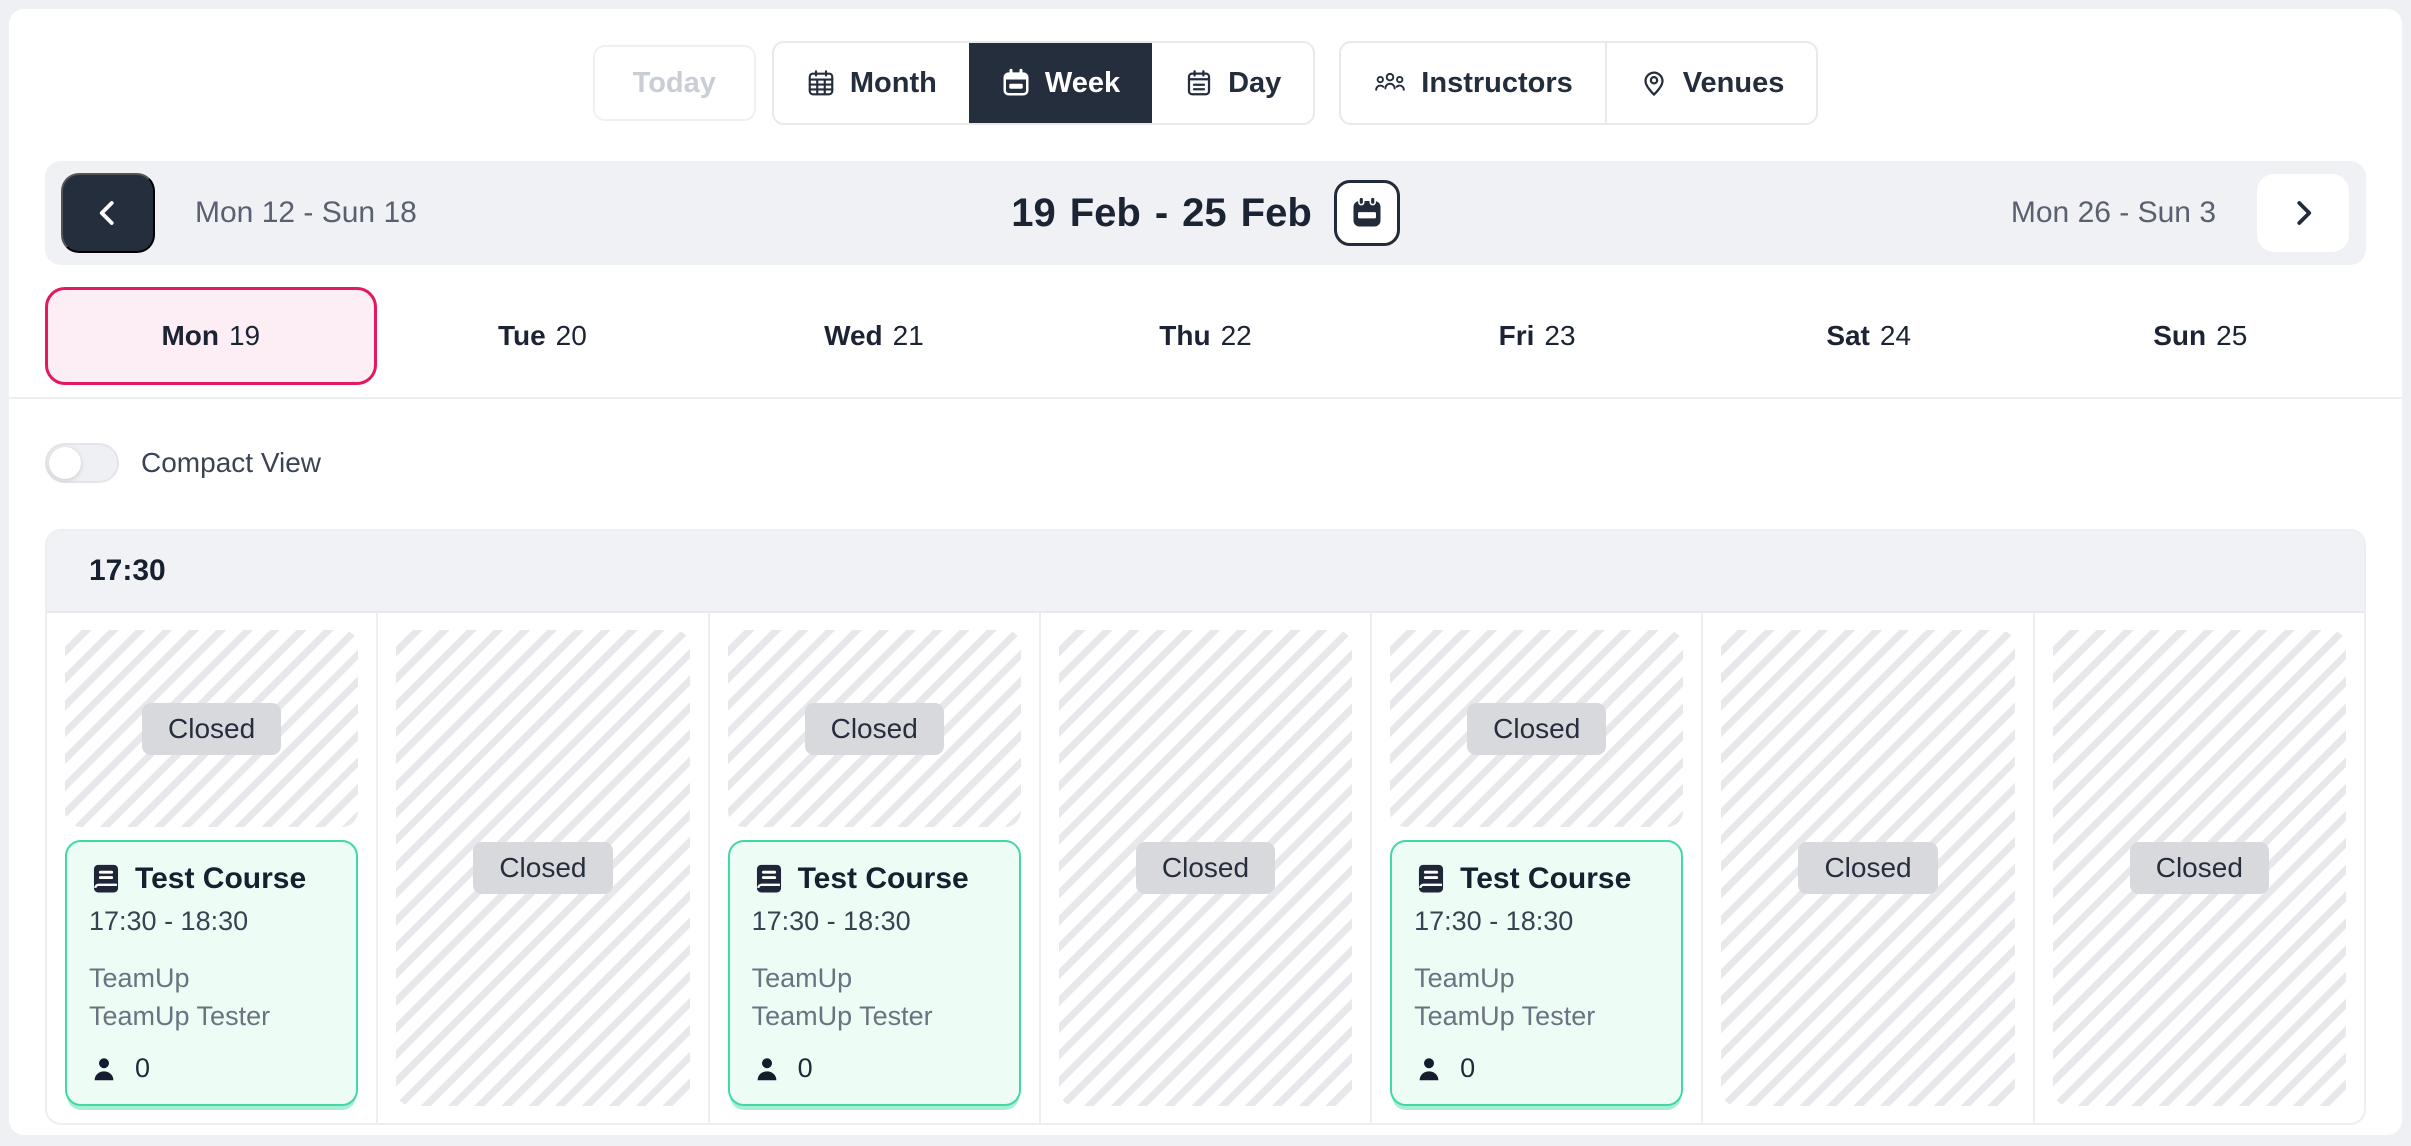 This screenshot has height=1146, width=2411. I want to click on calendar-month-icon, so click(821, 83).